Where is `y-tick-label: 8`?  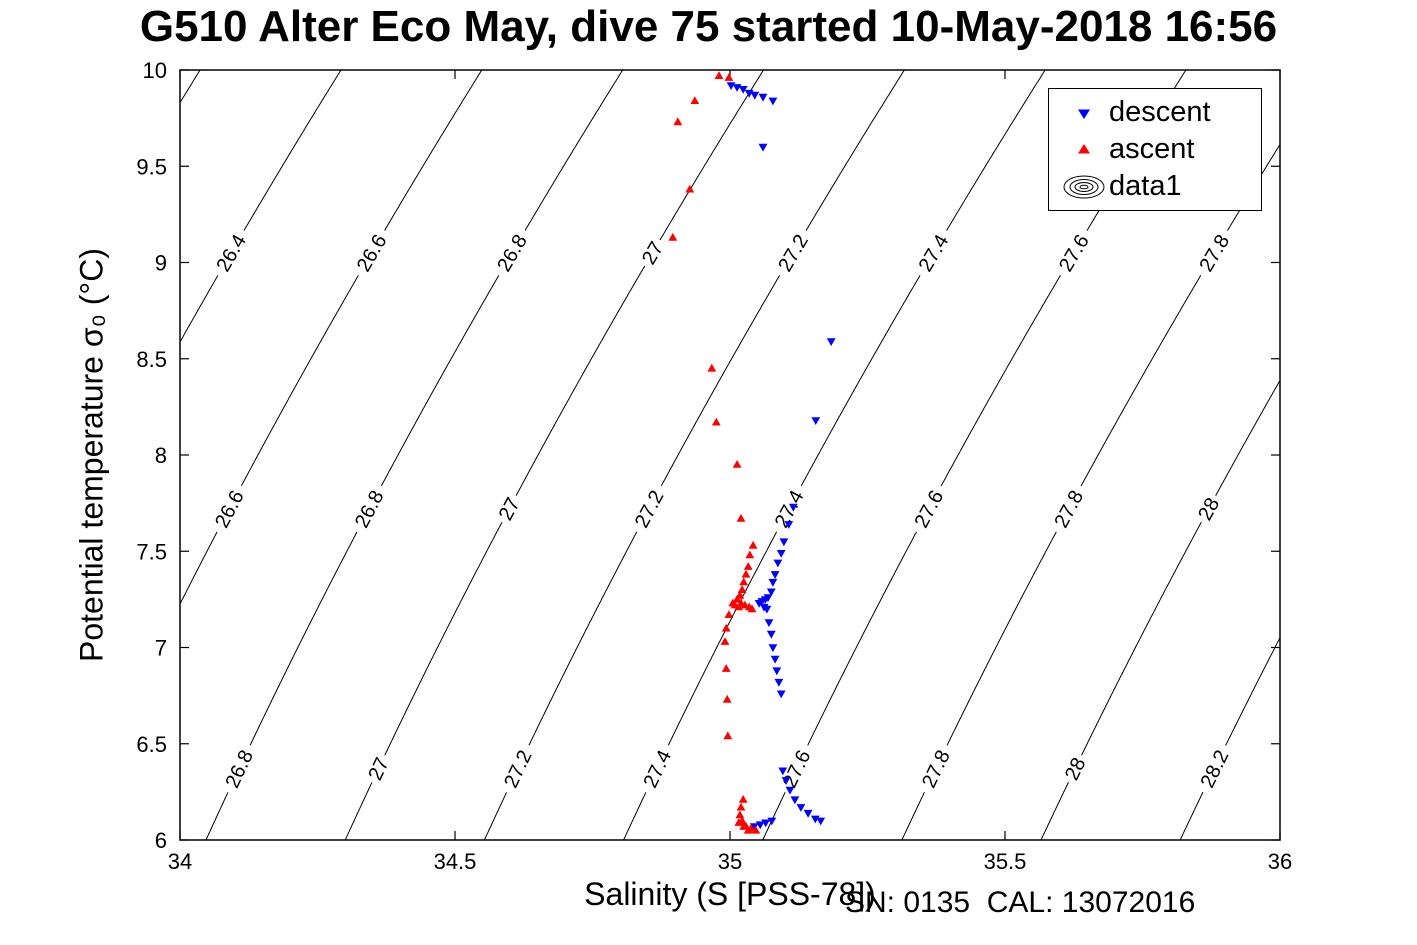
y-tick-label: 8 is located at coordinates (161, 455).